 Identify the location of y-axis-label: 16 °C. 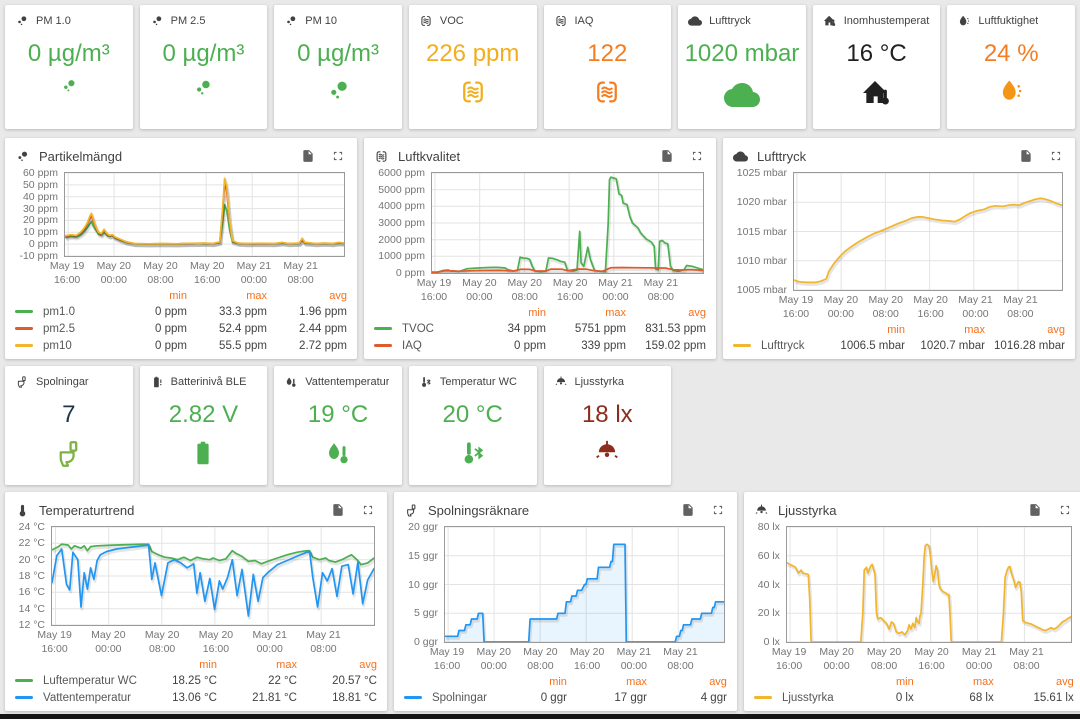
(31, 592).